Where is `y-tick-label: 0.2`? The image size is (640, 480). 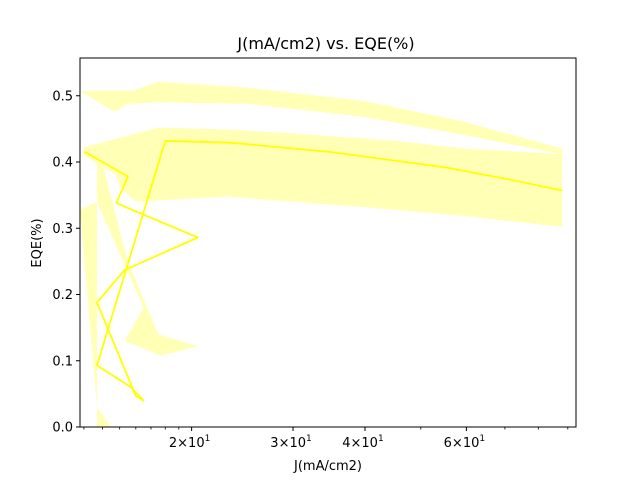
y-tick-label: 0.2 is located at coordinates (62, 295).